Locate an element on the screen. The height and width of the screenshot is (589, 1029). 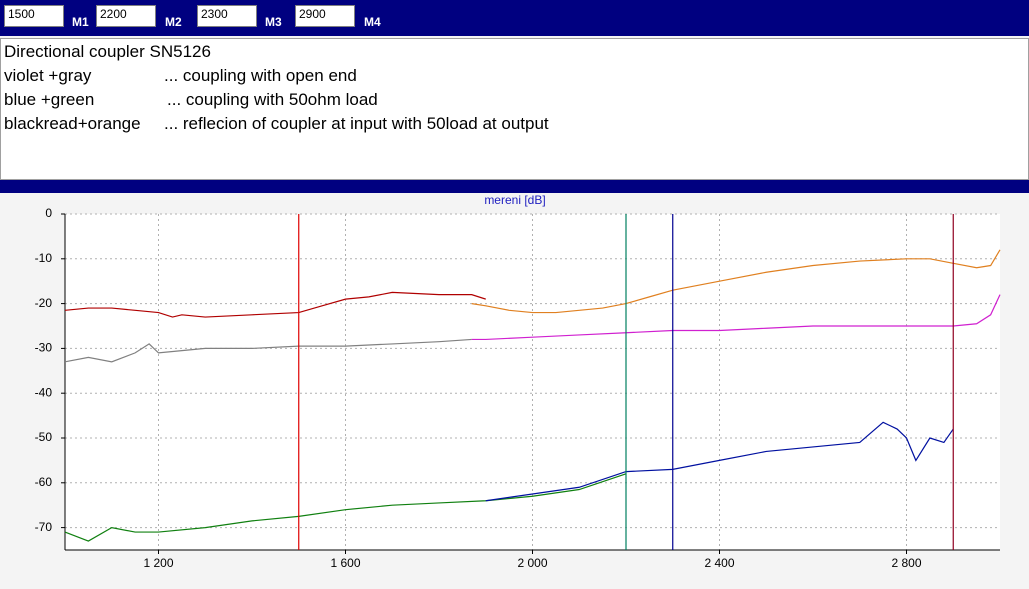
y-tick-label: -40 is located at coordinates (44, 392).